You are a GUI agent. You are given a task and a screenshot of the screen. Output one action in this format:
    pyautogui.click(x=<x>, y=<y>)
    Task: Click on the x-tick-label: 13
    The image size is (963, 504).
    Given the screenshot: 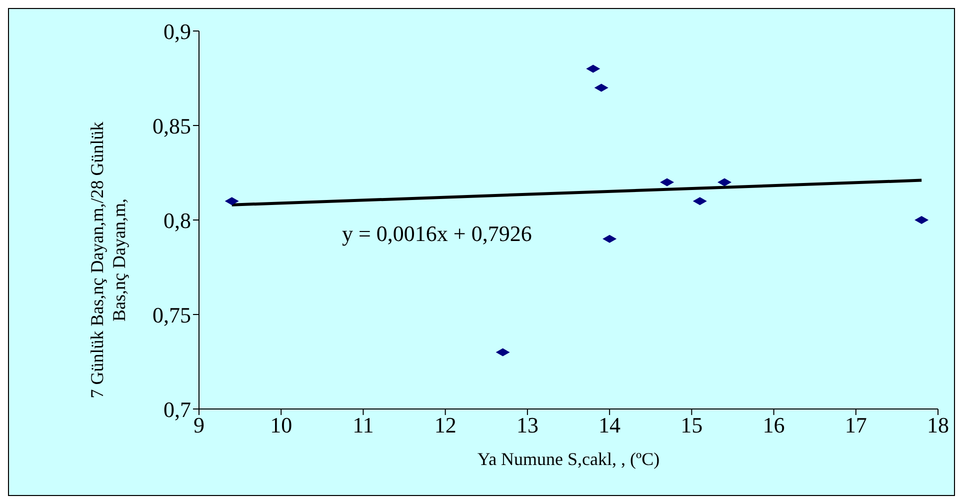 What is the action you would take?
    pyautogui.click(x=527, y=425)
    